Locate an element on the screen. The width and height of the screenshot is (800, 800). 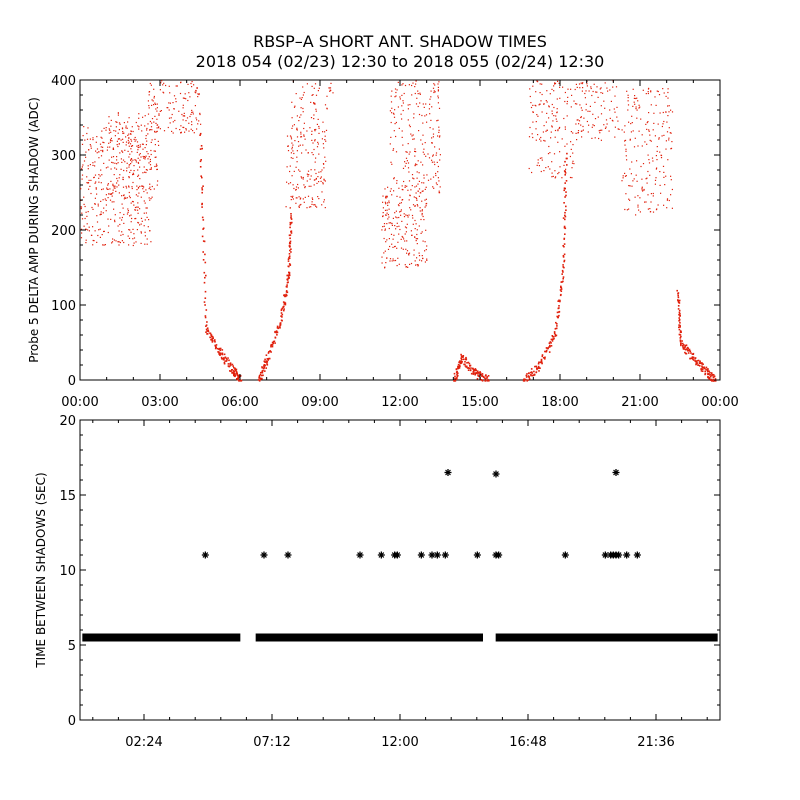
bottom-baseline-band is located at coordinates (606, 637).